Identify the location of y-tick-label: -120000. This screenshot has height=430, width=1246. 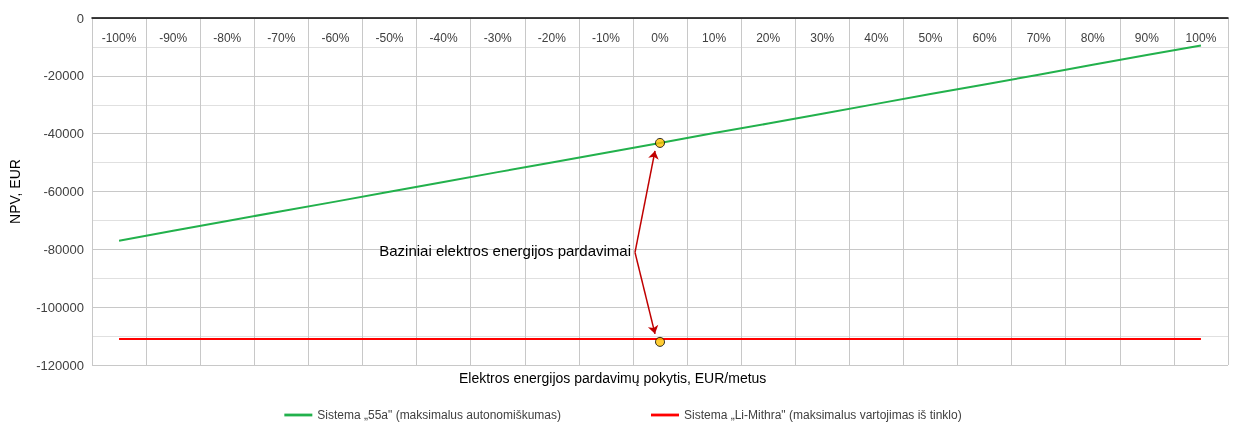
(60, 365).